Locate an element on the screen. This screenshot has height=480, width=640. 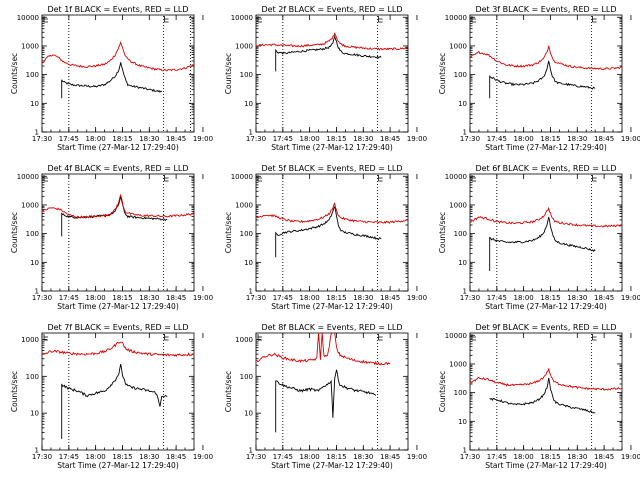
chart-title: Det 8f BLACK = Events, RED = LLD is located at coordinates (331, 327).